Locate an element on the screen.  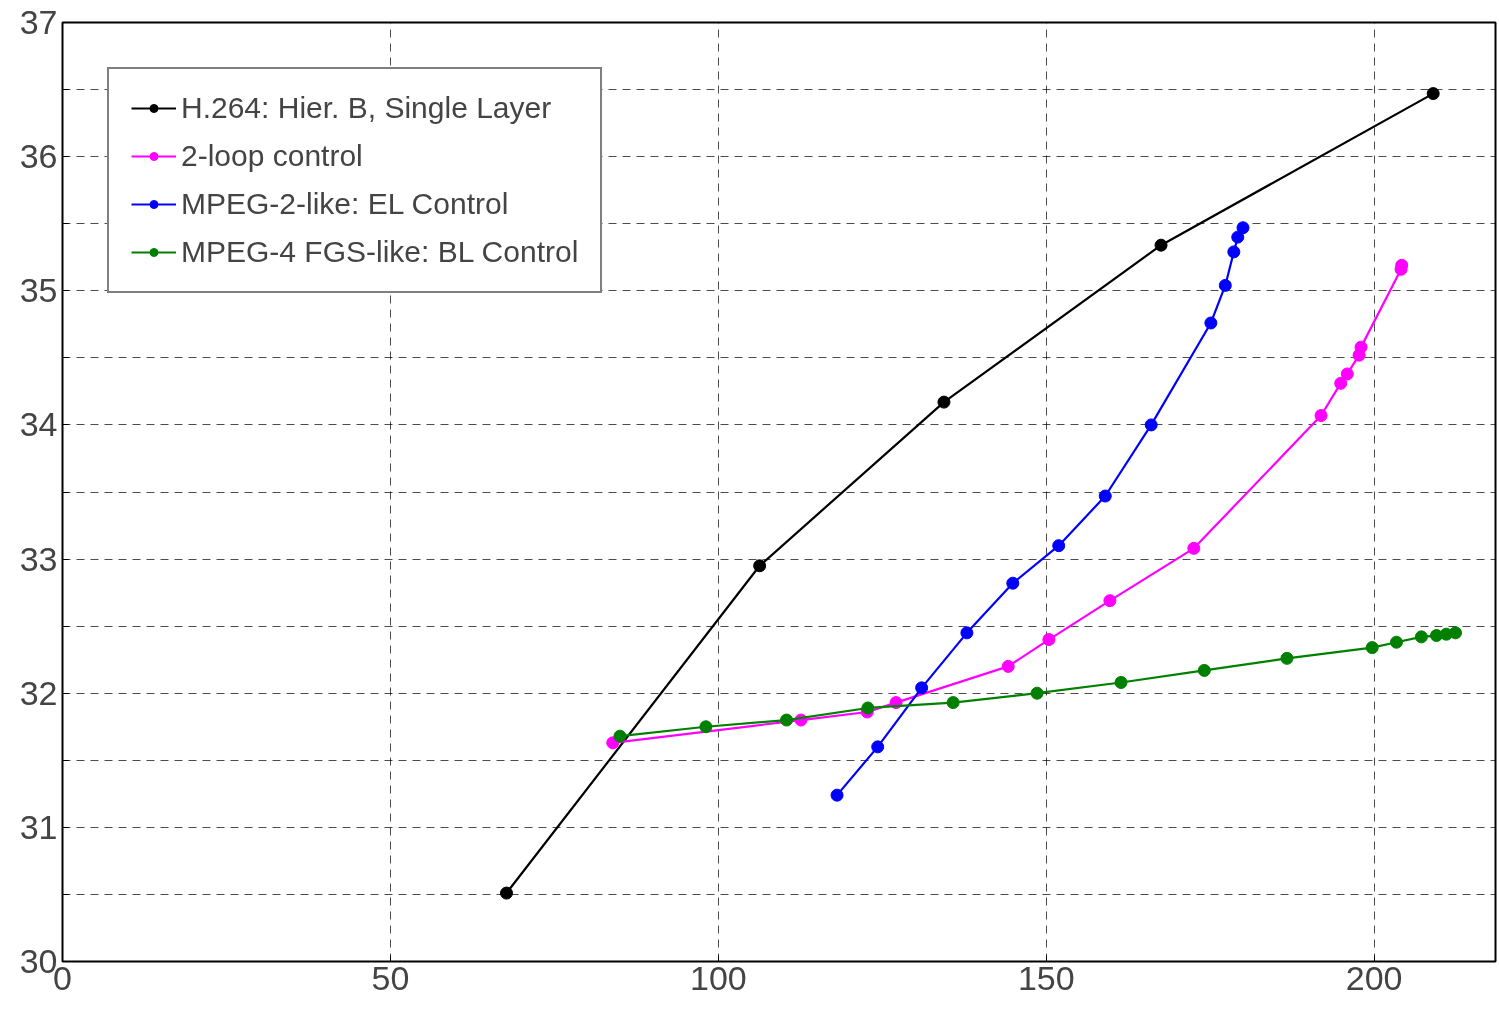
y-tick-label: 34 is located at coordinates (38, 424).